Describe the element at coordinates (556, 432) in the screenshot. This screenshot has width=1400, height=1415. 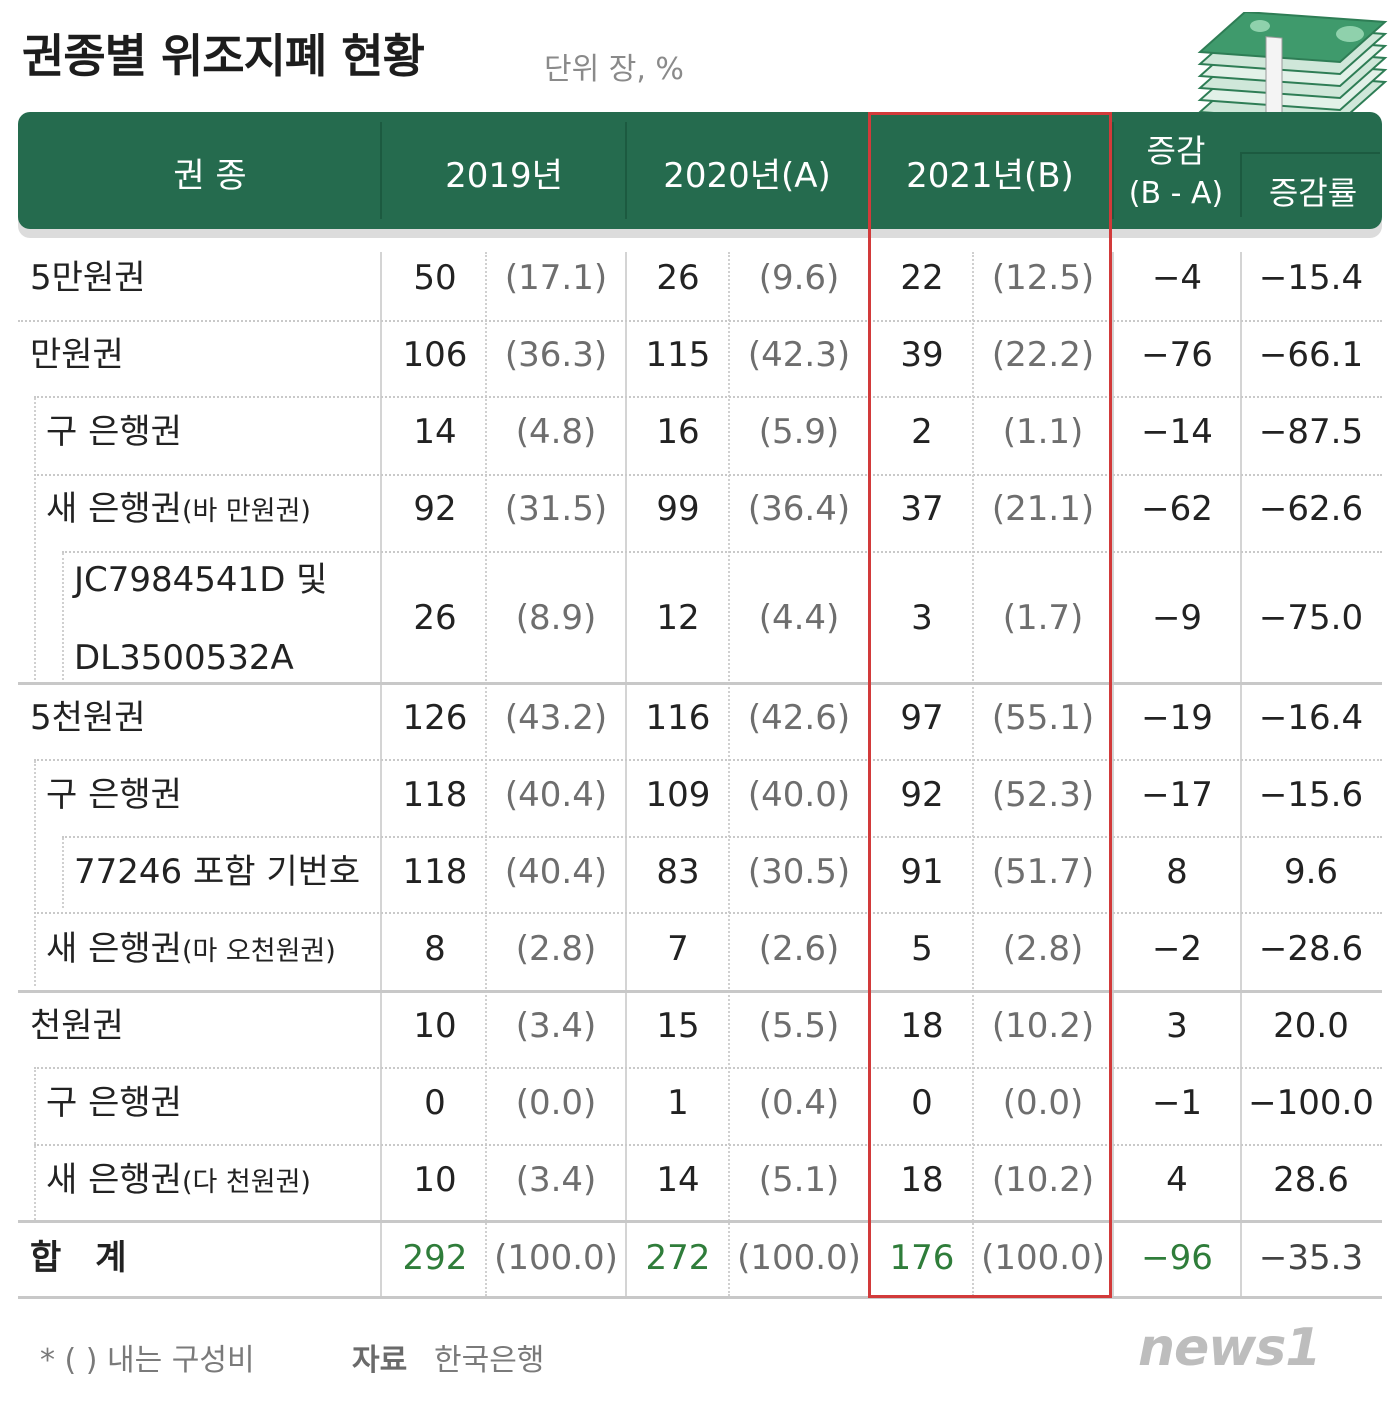
I see `cell-p2019: (4.8)` at that location.